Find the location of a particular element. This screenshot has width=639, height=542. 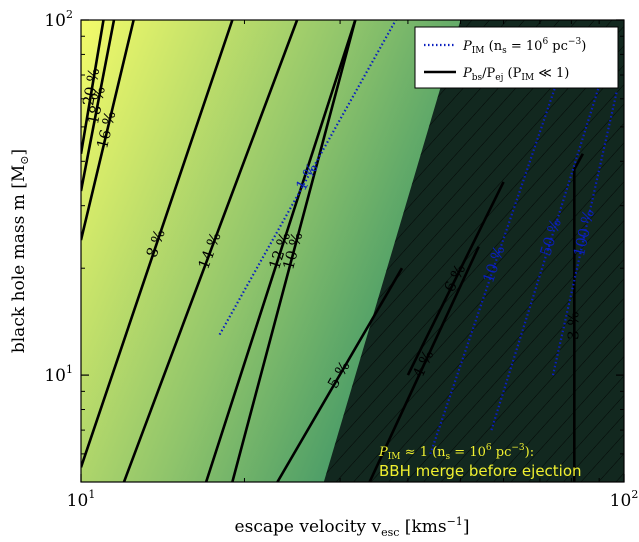

x-axis-label: escape velocity vesc [kms−1] is located at coordinates (352, 527).